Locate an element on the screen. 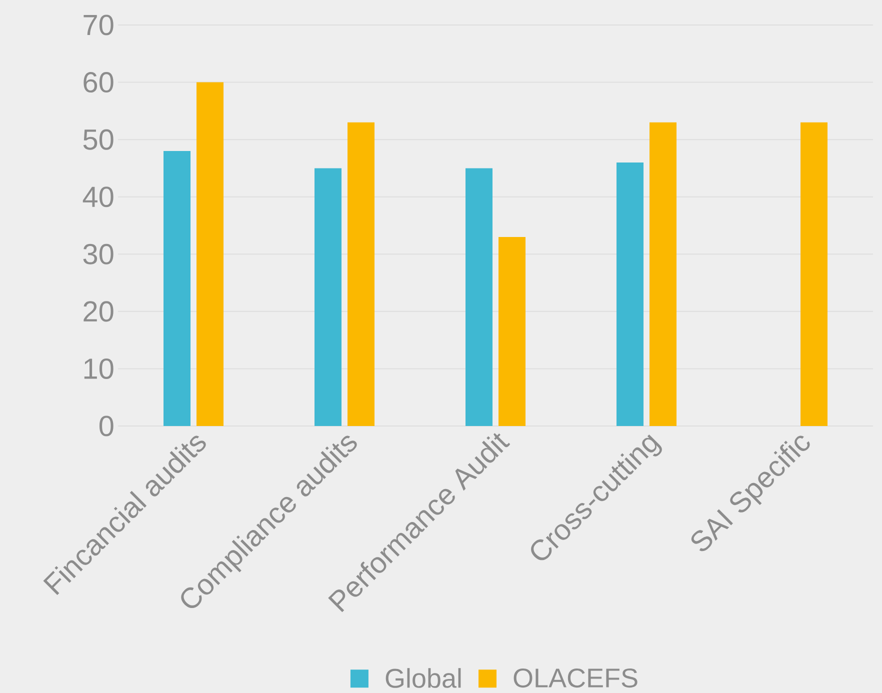 Image resolution: width=882 pixels, height=693 pixels. legend-label: Global is located at coordinates (423, 678).